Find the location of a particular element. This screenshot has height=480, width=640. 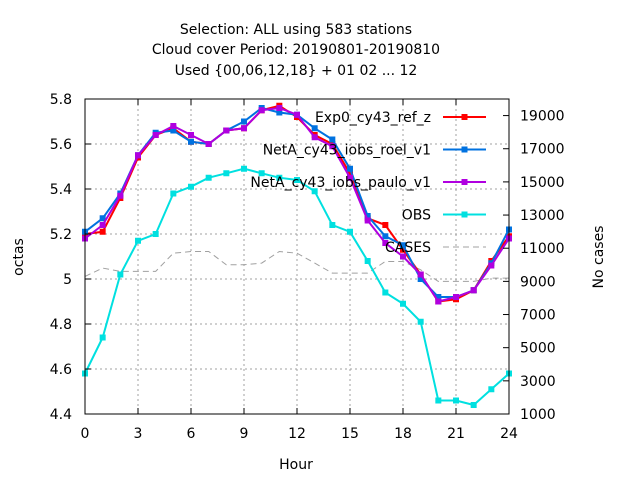

legend-label: NetA_cy43_iobs_roel_v1 is located at coordinates (347, 151).